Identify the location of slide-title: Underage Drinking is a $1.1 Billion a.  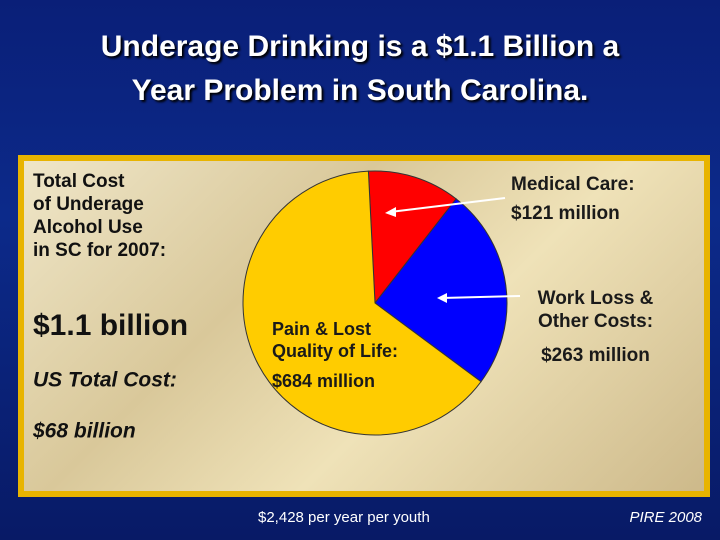
(360, 46).